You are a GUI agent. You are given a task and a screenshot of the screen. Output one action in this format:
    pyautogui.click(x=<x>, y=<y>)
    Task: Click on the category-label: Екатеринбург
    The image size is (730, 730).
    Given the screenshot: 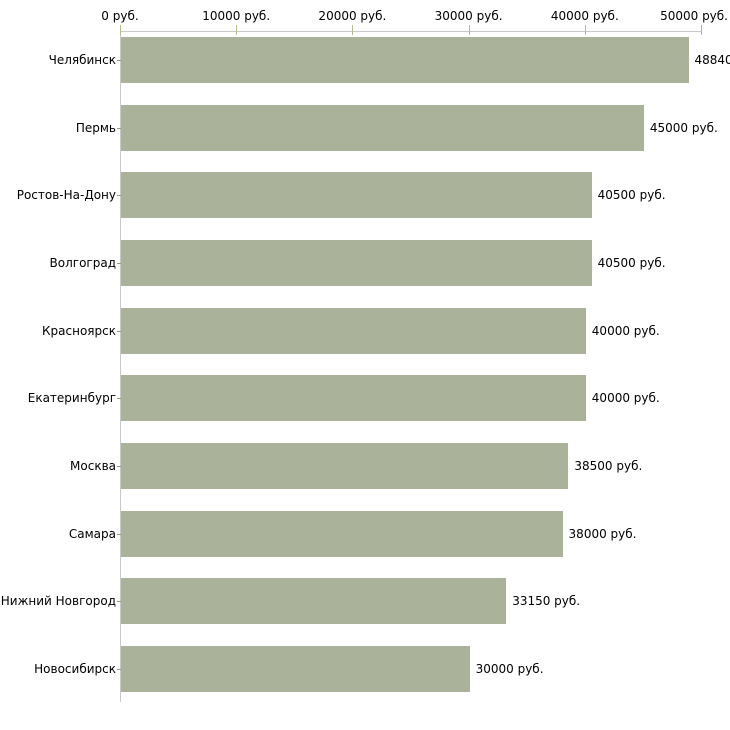 What is the action you would take?
    pyautogui.click(x=71, y=398)
    